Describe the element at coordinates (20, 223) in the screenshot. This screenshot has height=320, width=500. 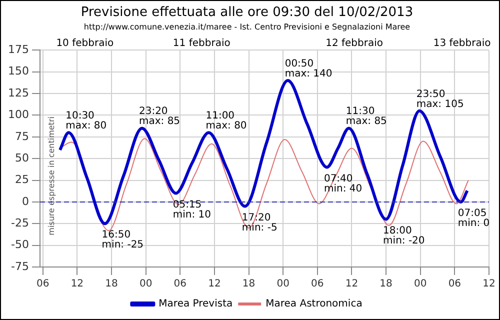
I see `y-tick-label: -25` at that location.